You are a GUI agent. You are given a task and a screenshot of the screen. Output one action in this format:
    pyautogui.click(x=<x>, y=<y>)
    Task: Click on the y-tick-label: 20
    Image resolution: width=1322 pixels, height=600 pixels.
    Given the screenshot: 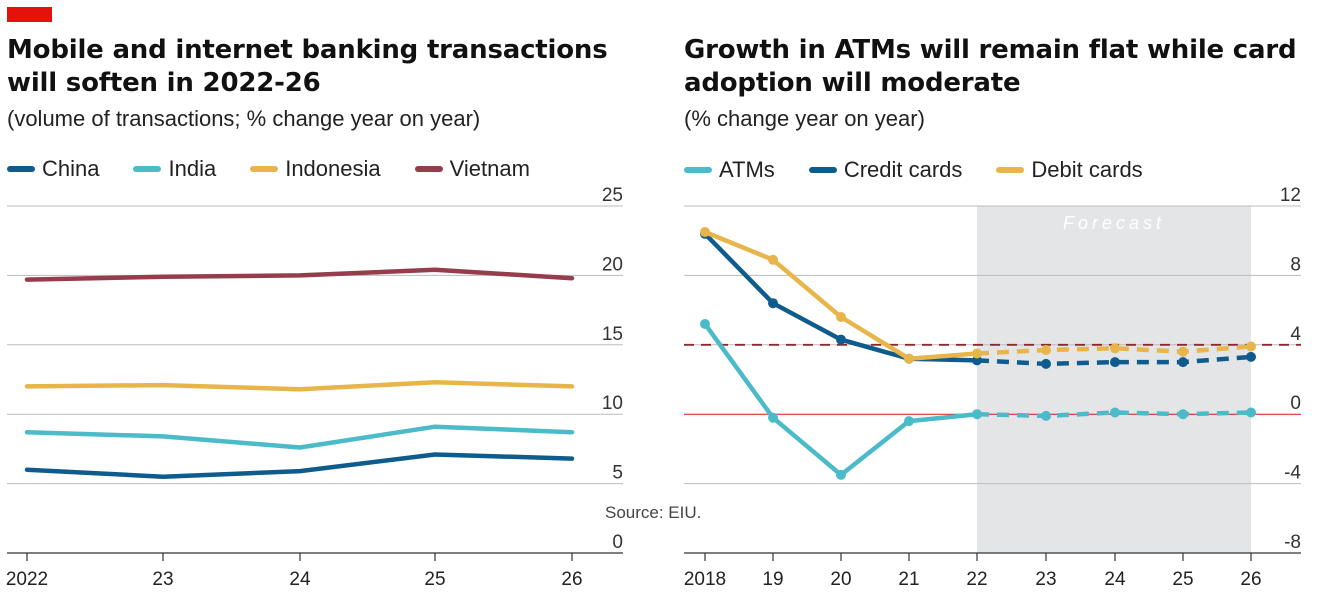 What is the action you would take?
    pyautogui.click(x=612, y=264)
    